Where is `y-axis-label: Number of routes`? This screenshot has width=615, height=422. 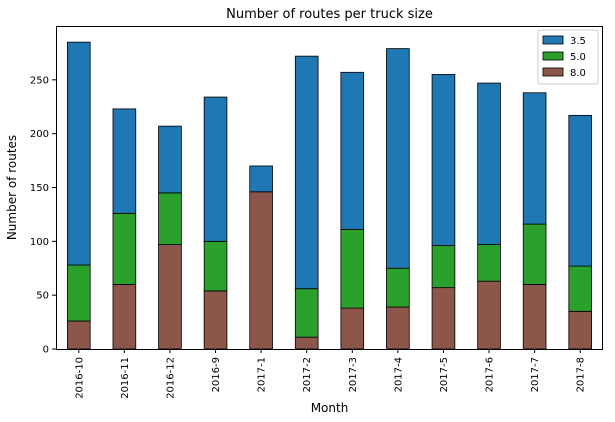 y-axis-label: Number of routes is located at coordinates (12, 187).